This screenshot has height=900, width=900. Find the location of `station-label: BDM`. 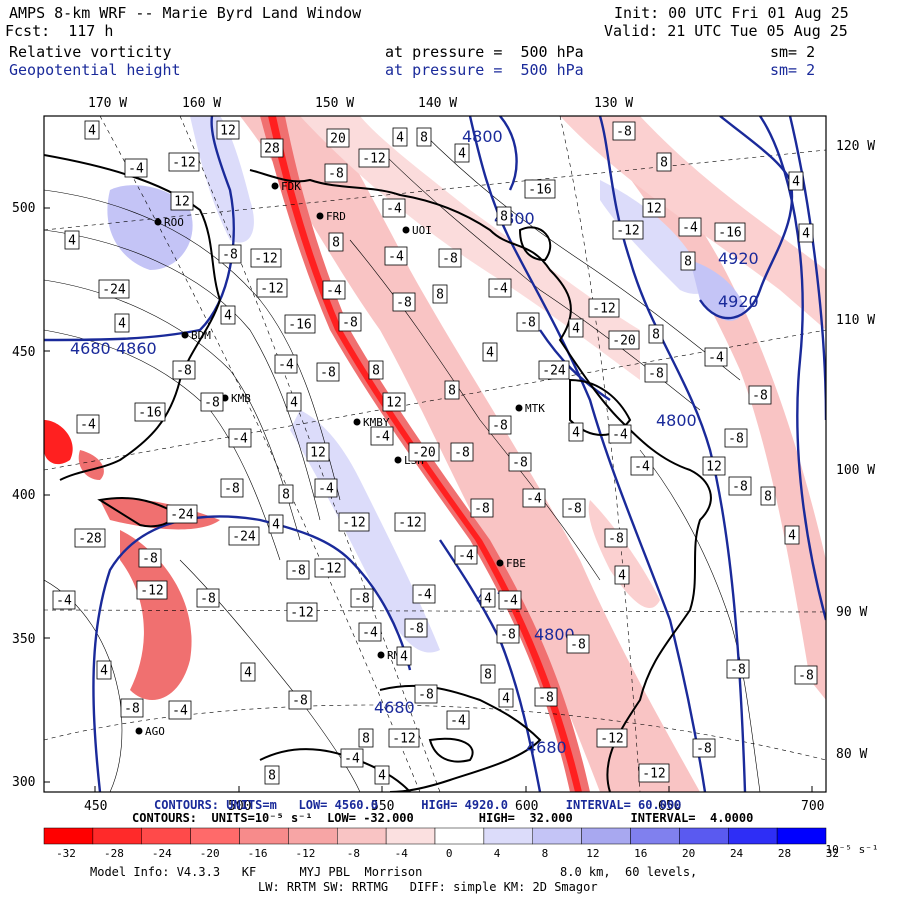

station-label: BDM is located at coordinates (201, 335).